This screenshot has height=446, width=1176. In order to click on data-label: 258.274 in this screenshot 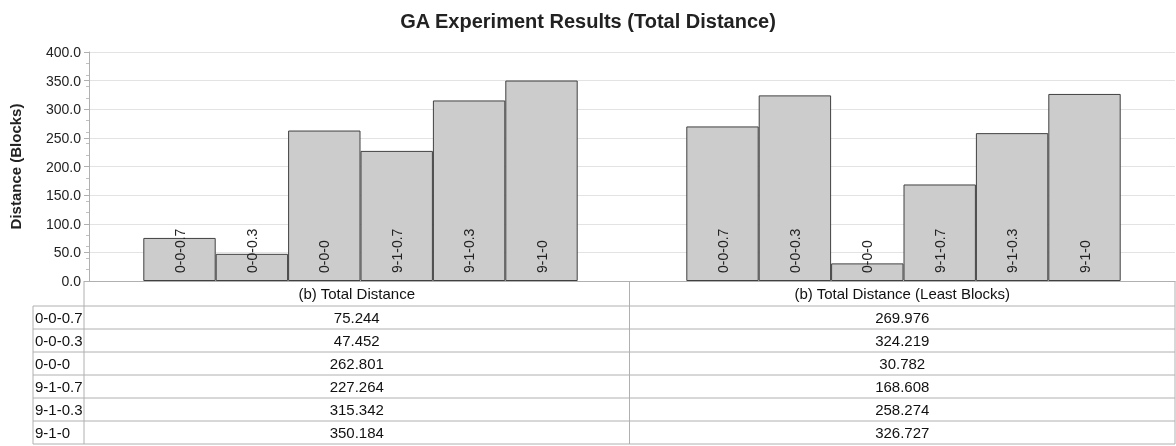, I will do `click(902, 409)`.